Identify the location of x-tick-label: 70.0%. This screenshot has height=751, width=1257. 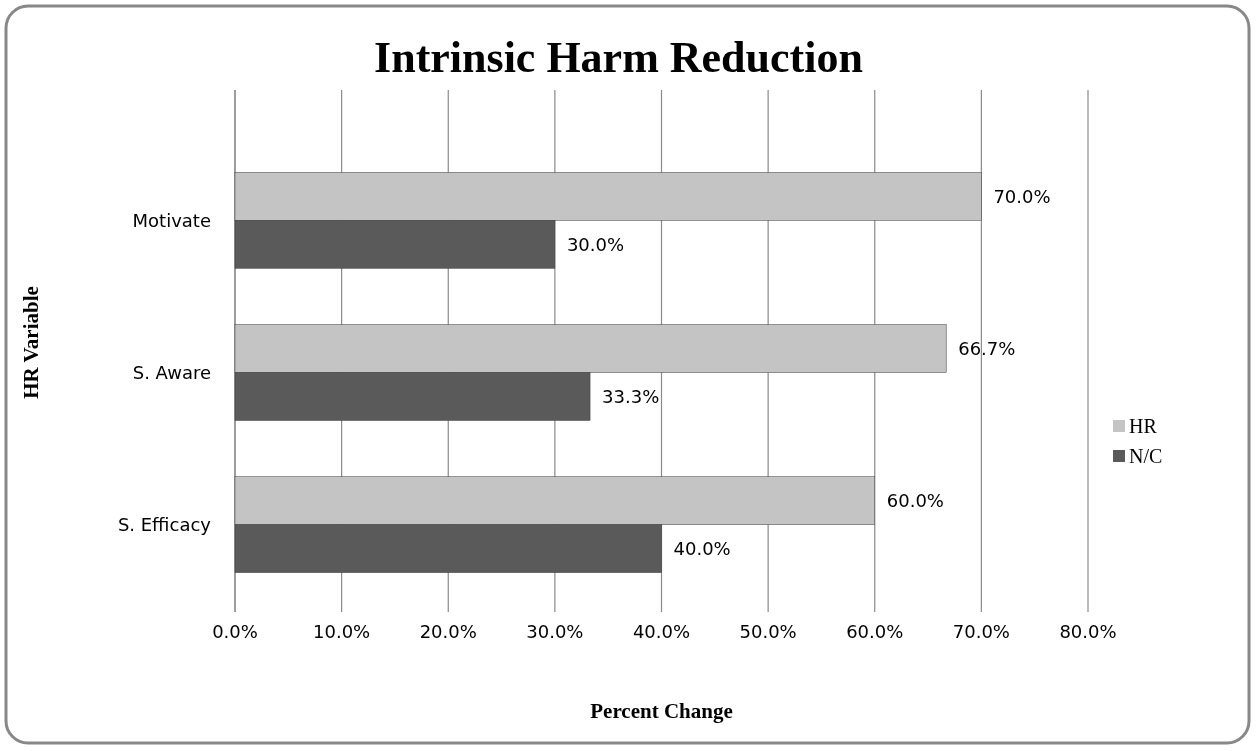
(981, 631).